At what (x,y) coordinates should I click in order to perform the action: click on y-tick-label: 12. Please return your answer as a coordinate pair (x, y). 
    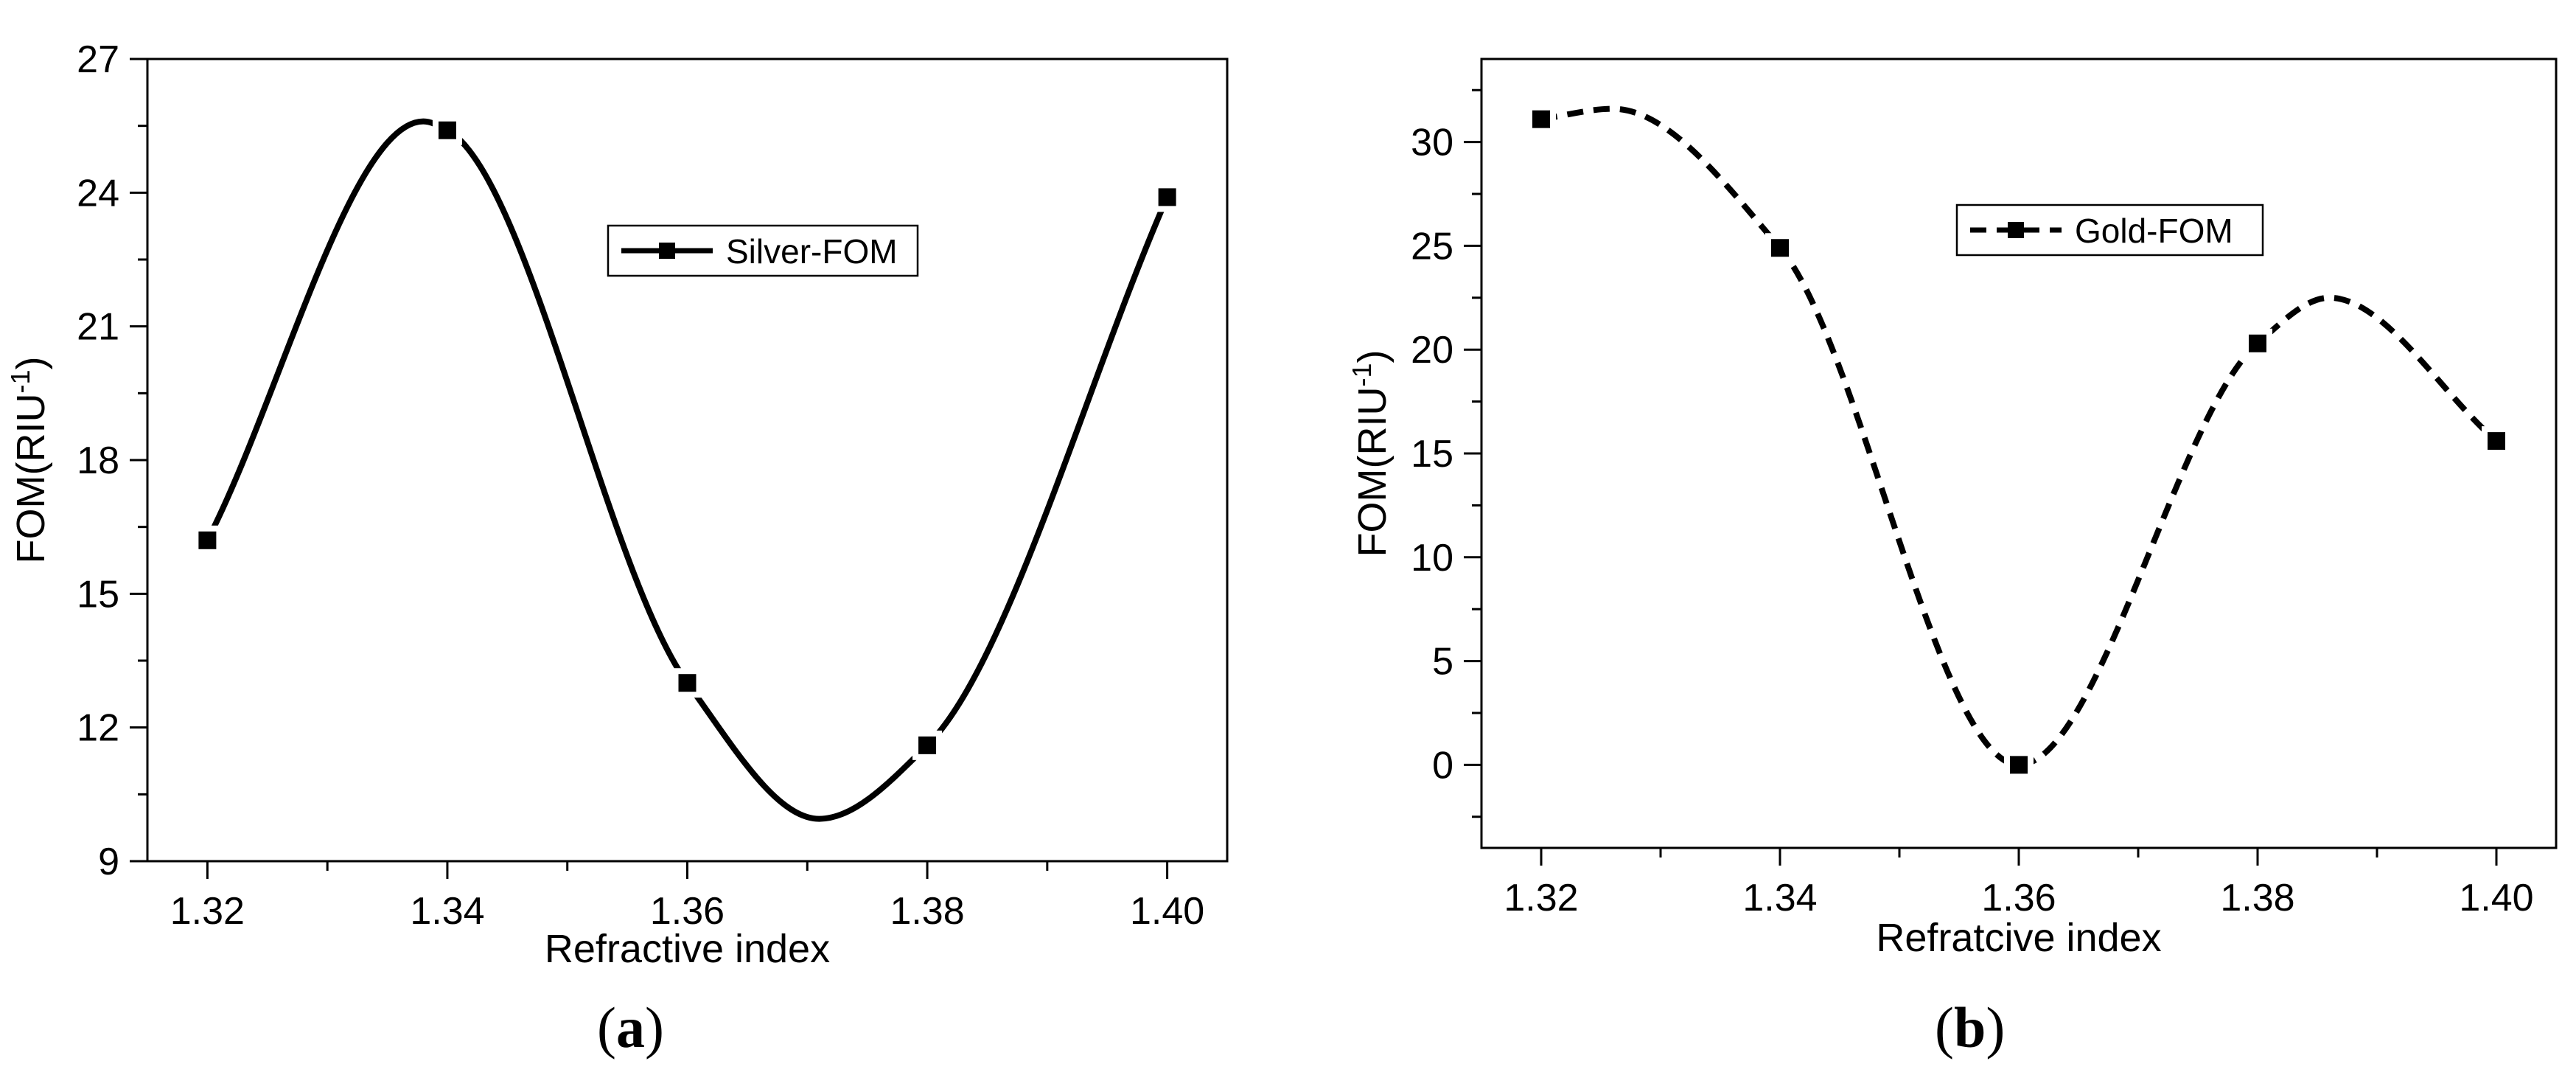
    Looking at the image, I should click on (98, 728).